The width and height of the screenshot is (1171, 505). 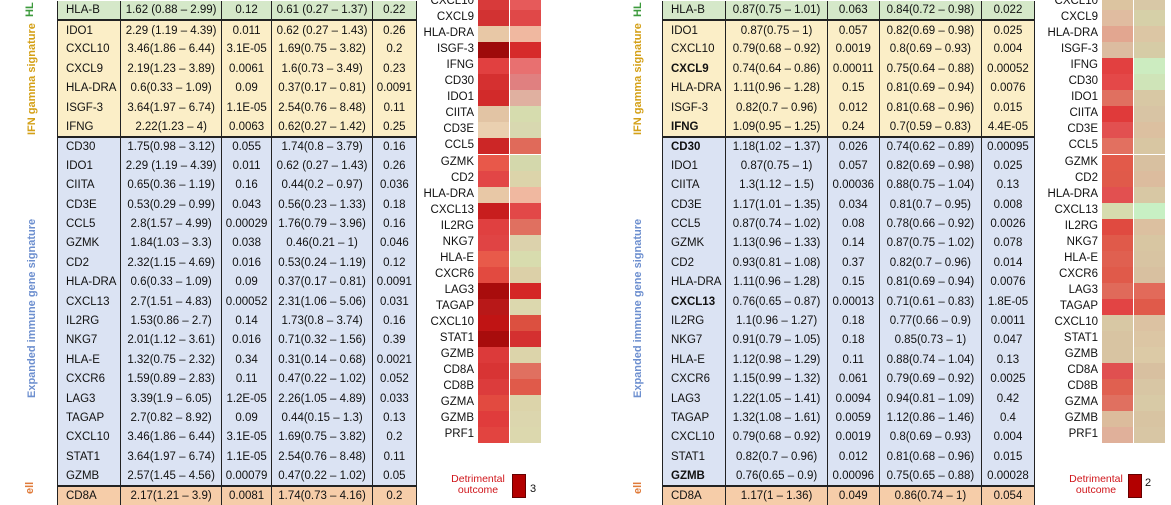 What do you see at coordinates (1083, 289) in the screenshot?
I see `heatmap-gene-label: LAG3` at bounding box center [1083, 289].